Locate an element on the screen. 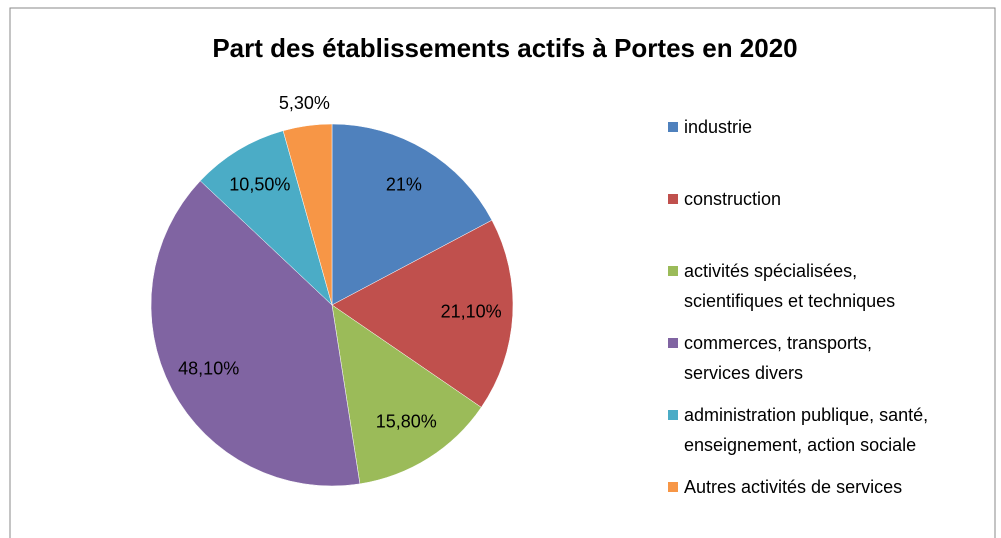 Image resolution: width=1001 pixels, height=538 pixels. data-label: 15,80% is located at coordinates (406, 422).